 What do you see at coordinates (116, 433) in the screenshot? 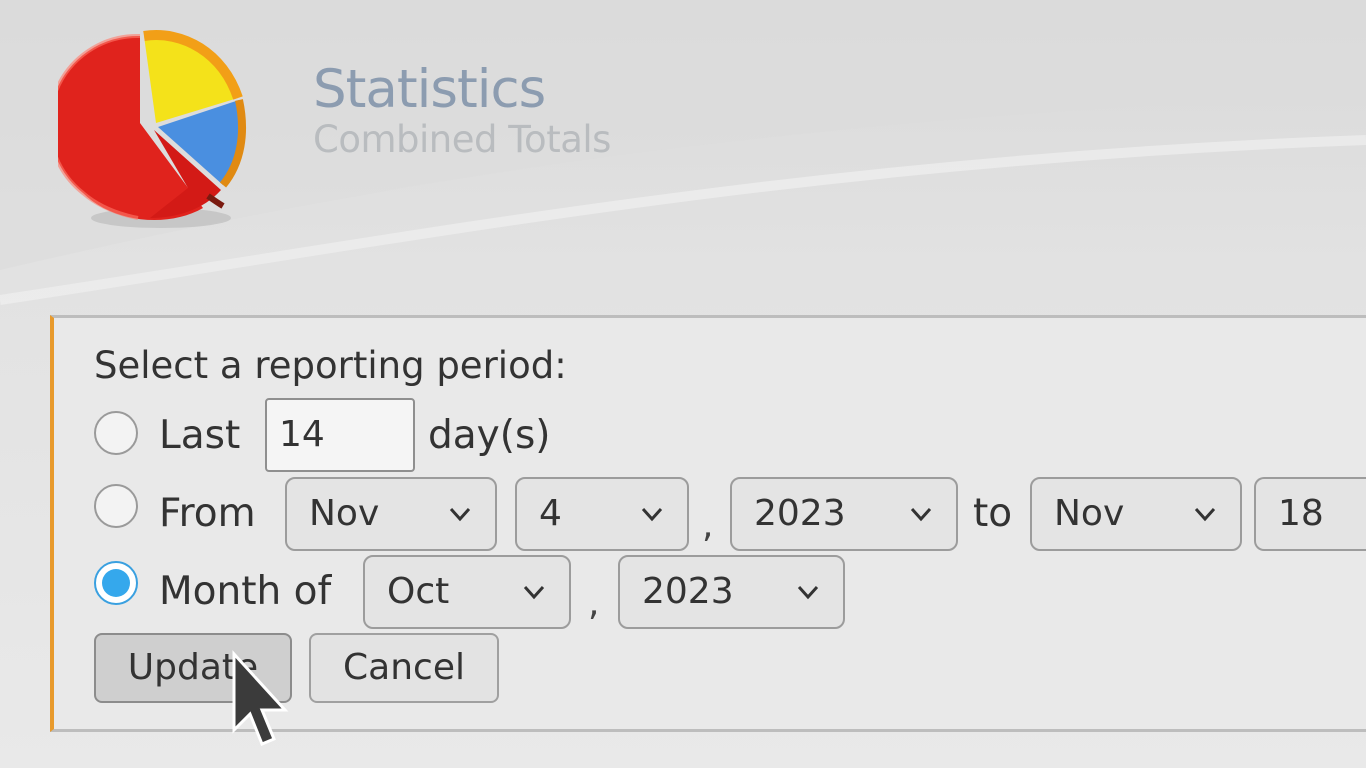
I see `radio-last-days` at bounding box center [116, 433].